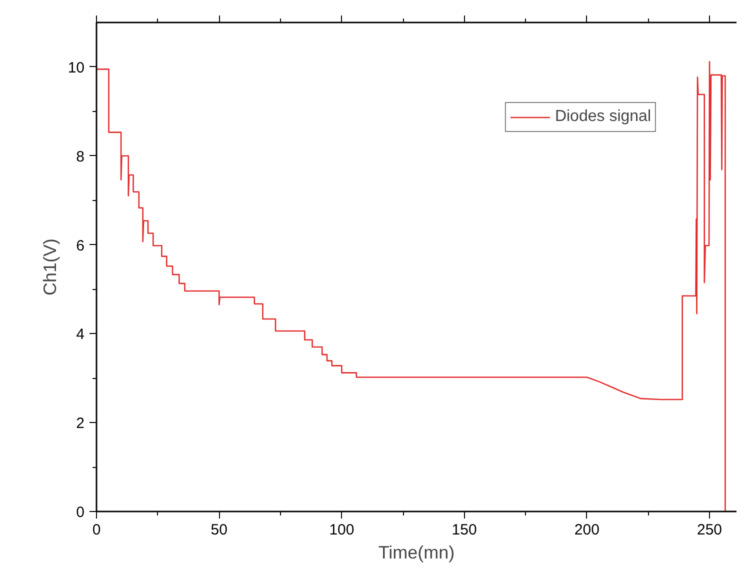  I want to click on y-tick-label: 4, so click(80, 335).